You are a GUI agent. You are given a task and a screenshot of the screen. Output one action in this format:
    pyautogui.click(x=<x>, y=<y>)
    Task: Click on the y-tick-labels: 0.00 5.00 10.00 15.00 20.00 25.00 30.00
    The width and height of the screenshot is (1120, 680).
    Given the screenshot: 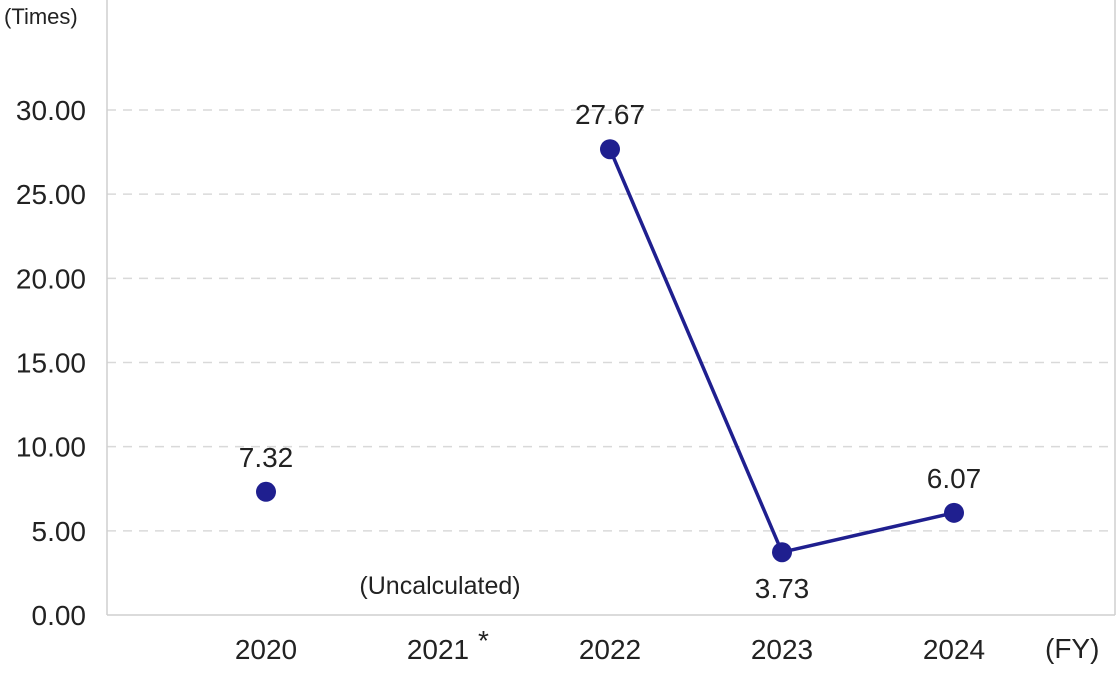 What is the action you would take?
    pyautogui.click(x=51, y=363)
    